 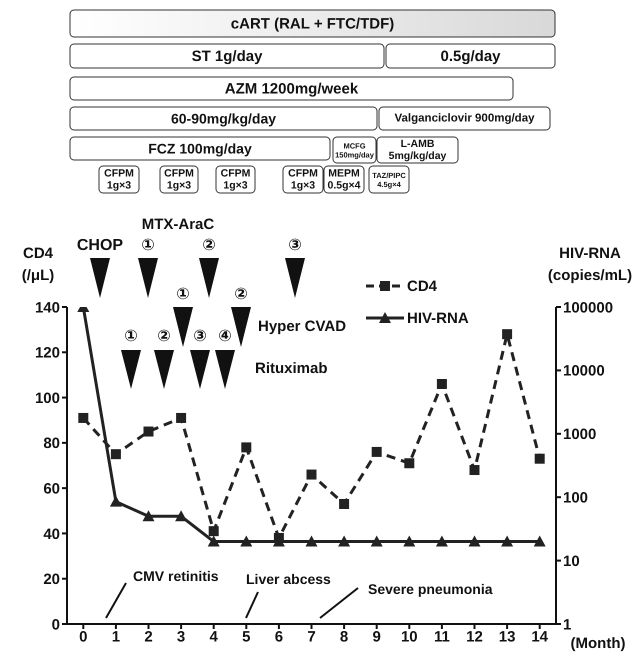 What do you see at coordinates (430, 589) in the screenshot?
I see `annotation: Severe pneumonia` at bounding box center [430, 589].